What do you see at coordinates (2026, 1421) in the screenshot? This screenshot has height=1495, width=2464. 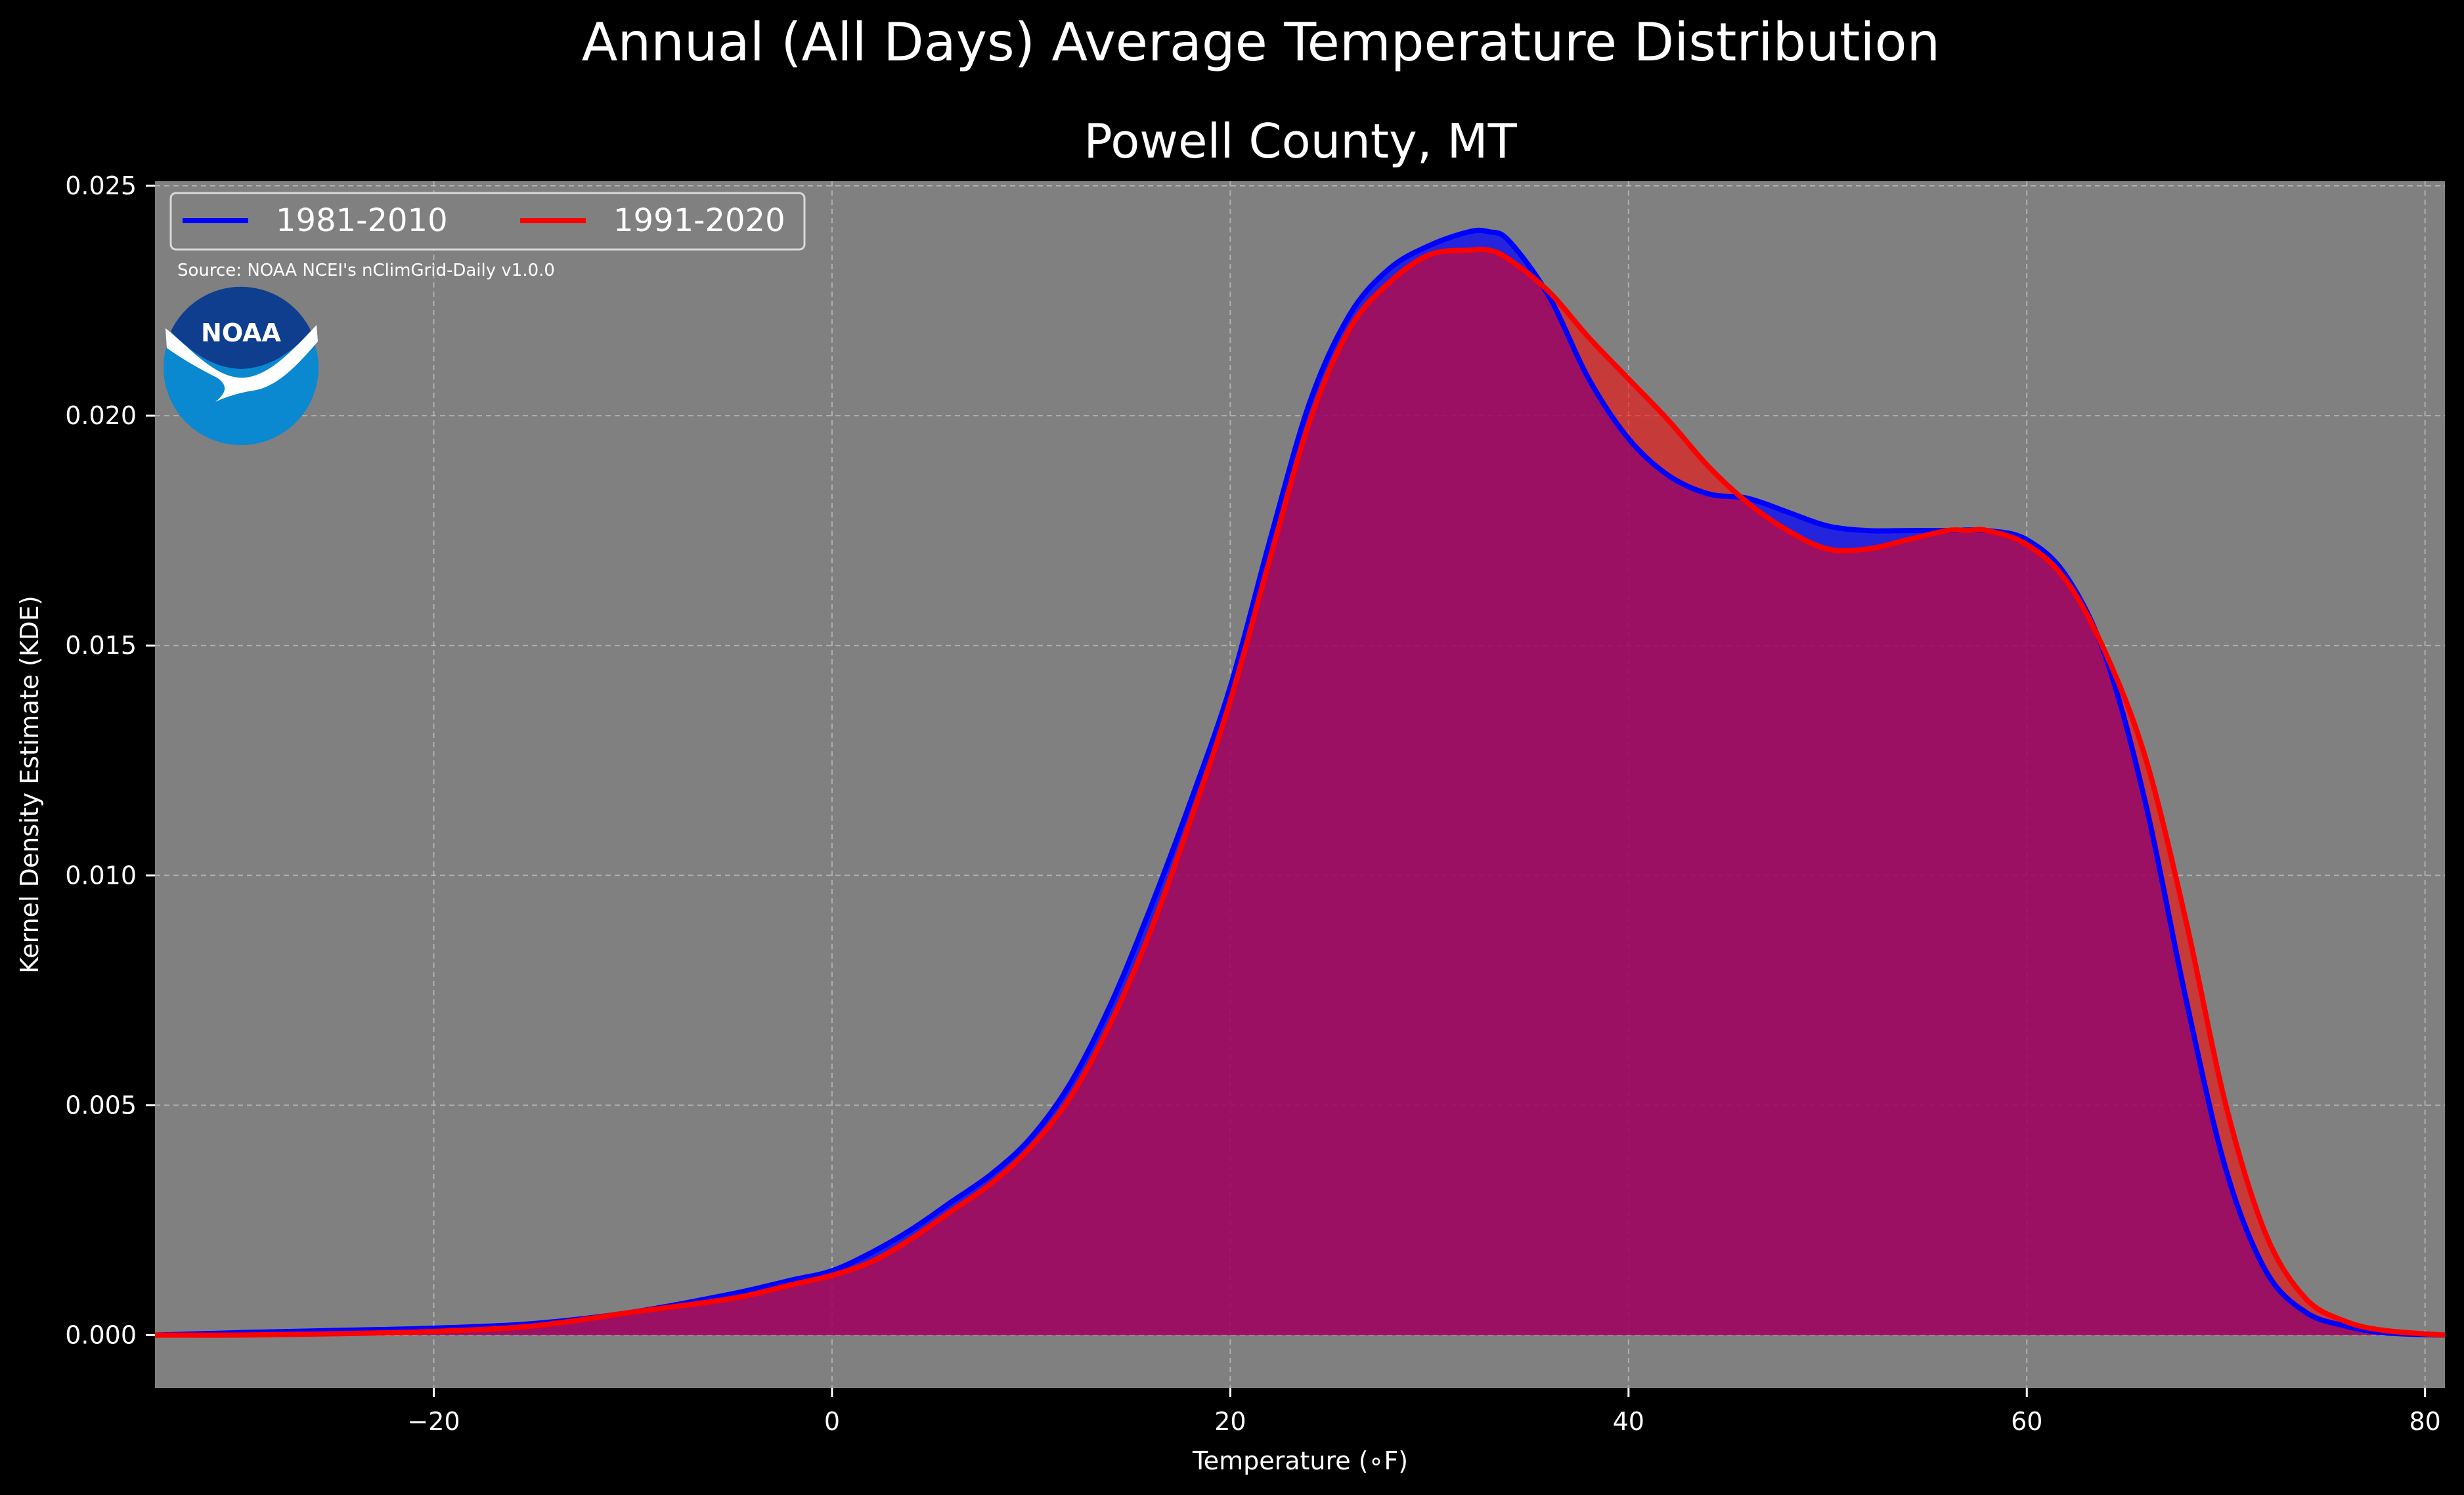 I see `x-tick-label: 60` at bounding box center [2026, 1421].